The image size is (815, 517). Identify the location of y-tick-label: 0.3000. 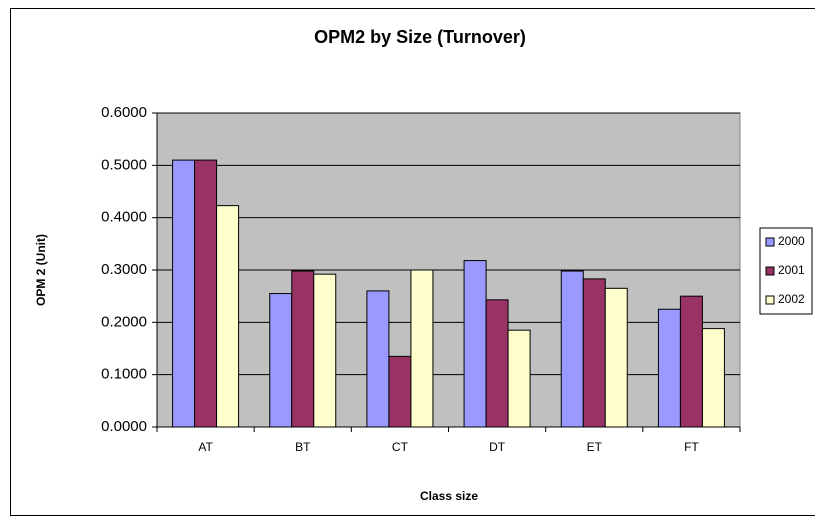
(124, 269).